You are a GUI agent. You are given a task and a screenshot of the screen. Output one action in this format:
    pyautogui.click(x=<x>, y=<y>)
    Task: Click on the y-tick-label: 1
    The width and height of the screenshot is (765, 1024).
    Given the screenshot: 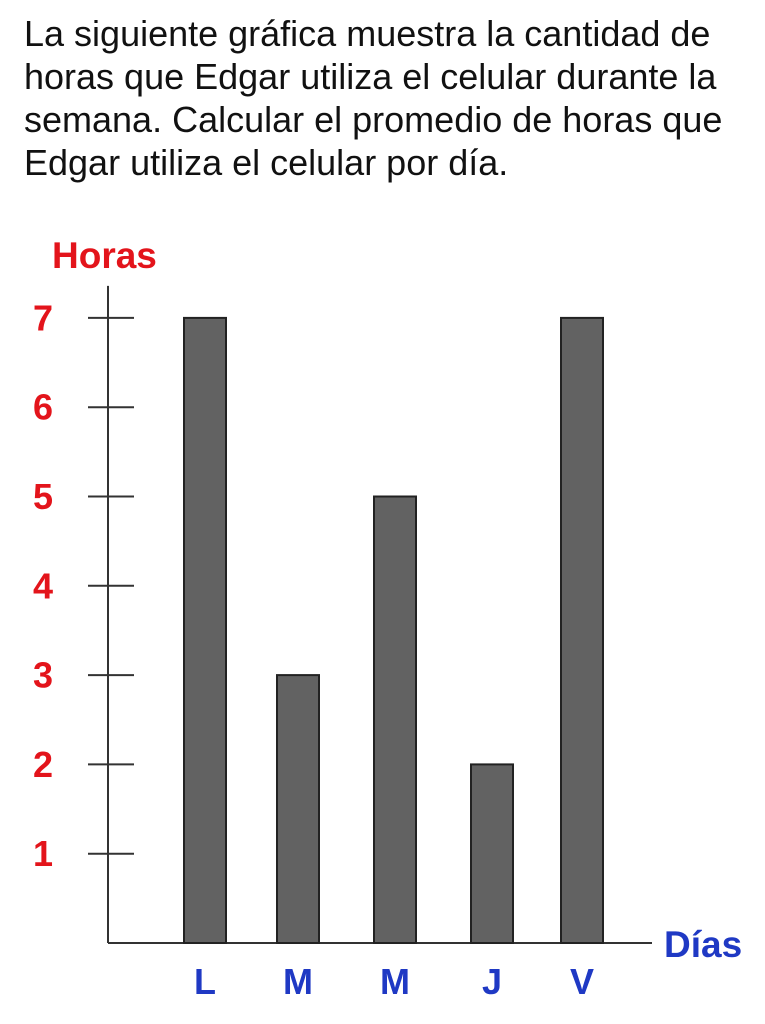 What is the action you would take?
    pyautogui.click(x=43, y=853)
    